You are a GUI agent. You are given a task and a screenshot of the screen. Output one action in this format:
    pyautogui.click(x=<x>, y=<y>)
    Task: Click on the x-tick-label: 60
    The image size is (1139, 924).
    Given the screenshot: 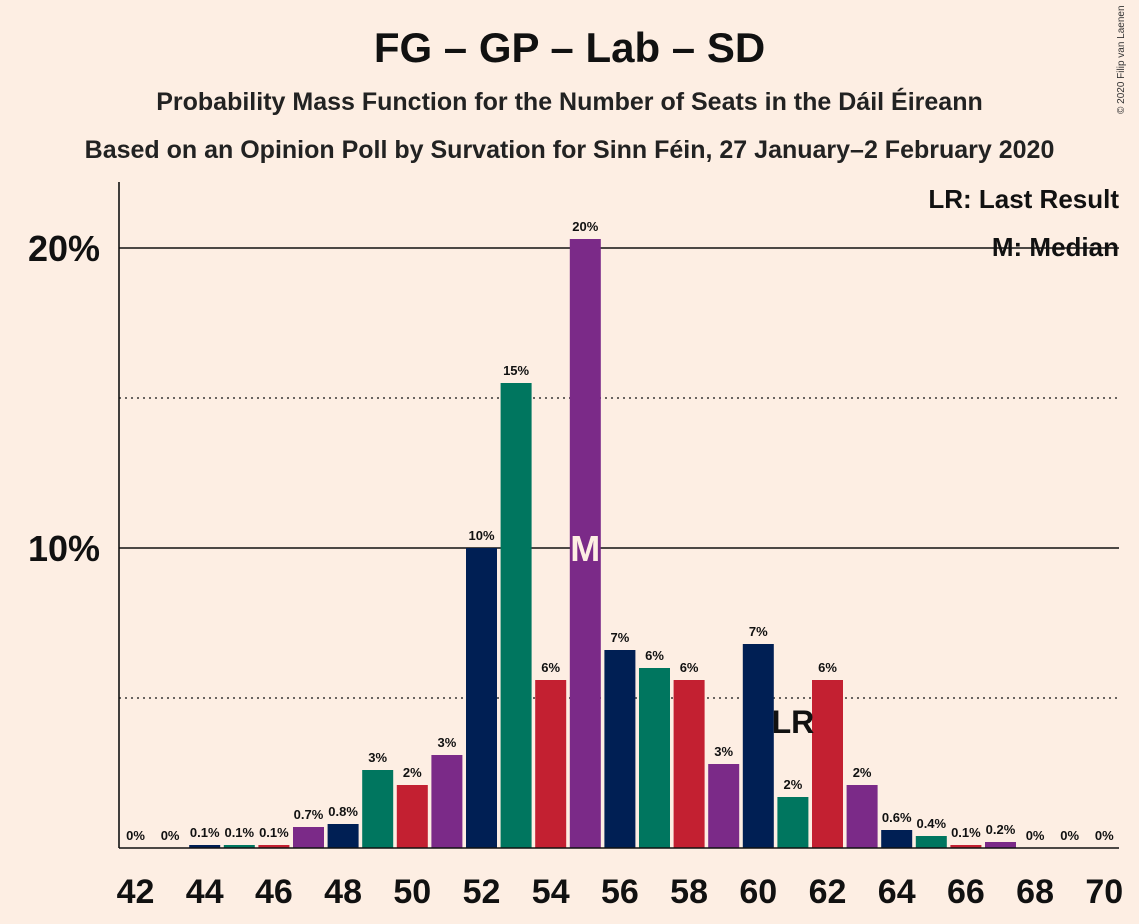 What is the action you would take?
    pyautogui.click(x=758, y=892)
    